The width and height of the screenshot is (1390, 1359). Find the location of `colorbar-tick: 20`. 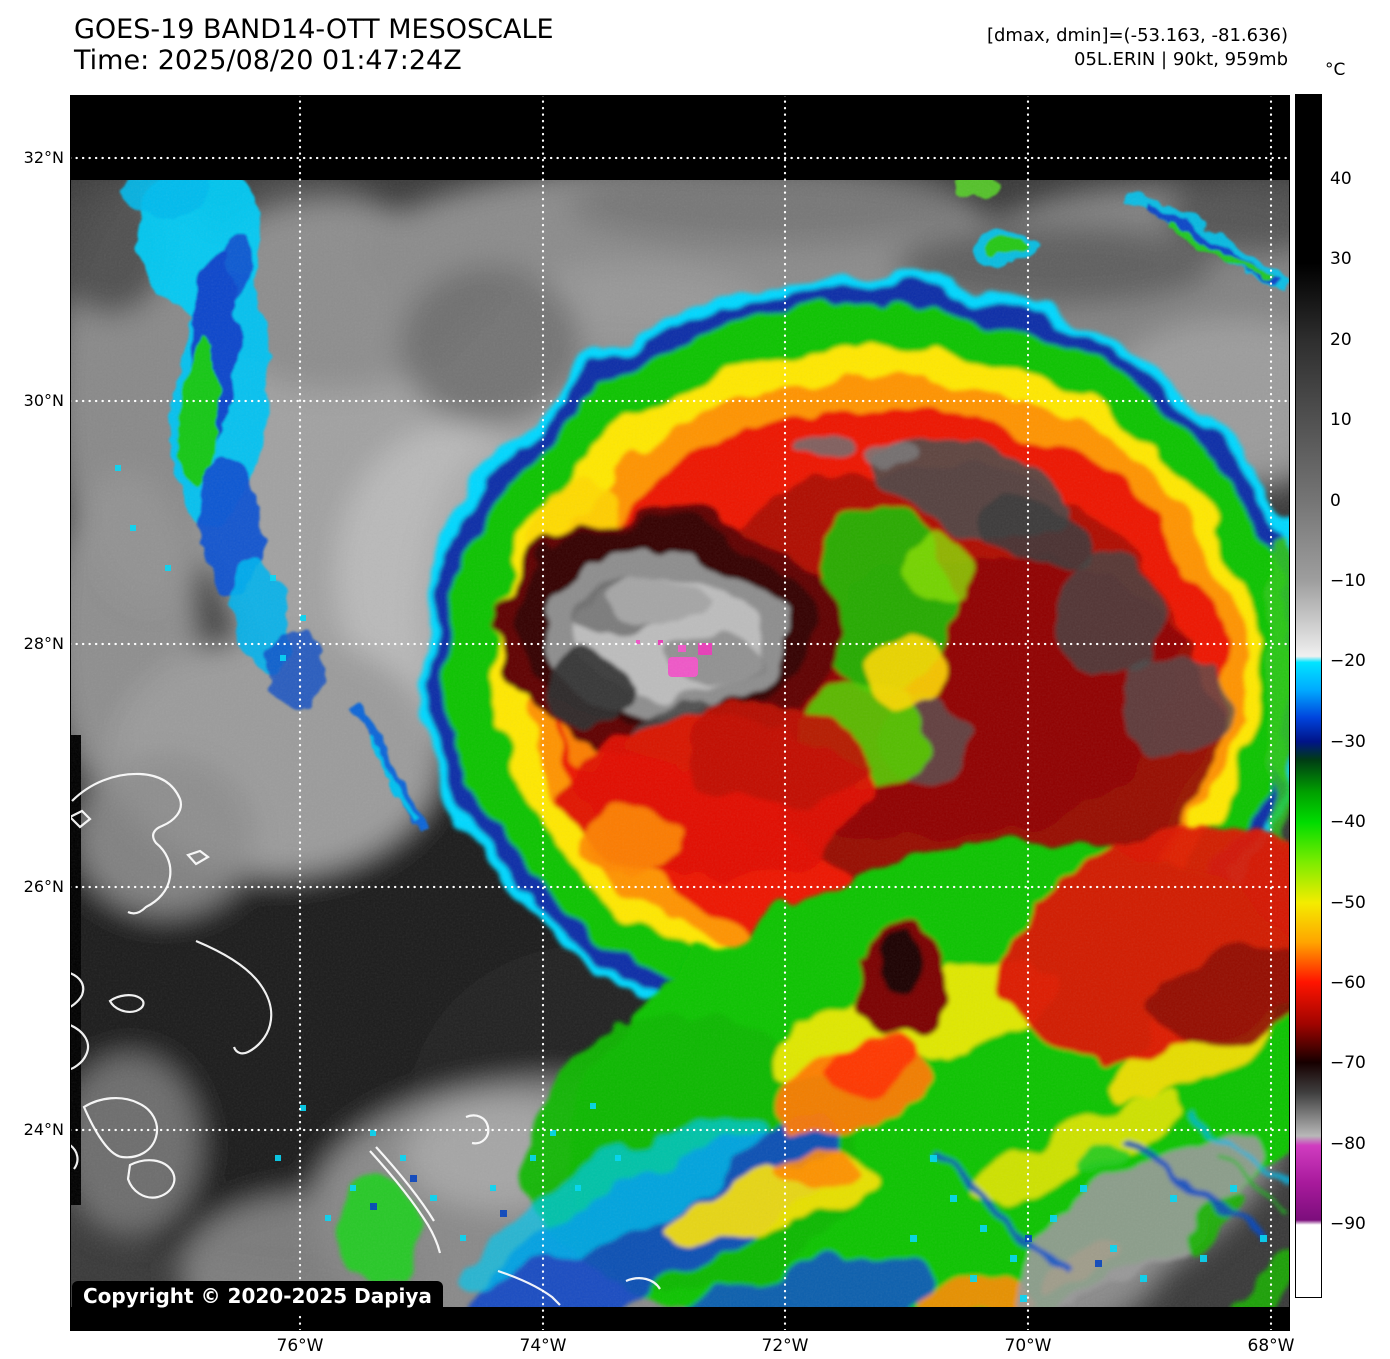

colorbar-tick: 20 is located at coordinates (1341, 340).